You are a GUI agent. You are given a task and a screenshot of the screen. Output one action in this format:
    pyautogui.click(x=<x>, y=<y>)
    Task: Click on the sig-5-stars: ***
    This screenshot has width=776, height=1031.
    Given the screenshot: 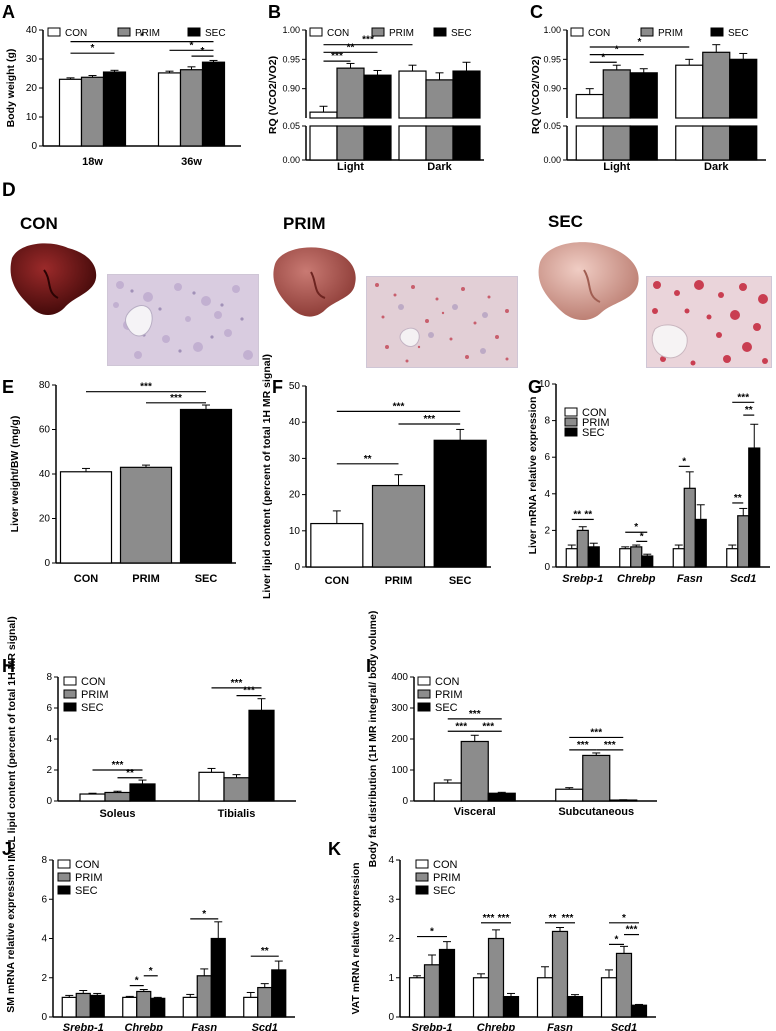 What is the action you would take?
    pyautogui.click(x=610, y=745)
    